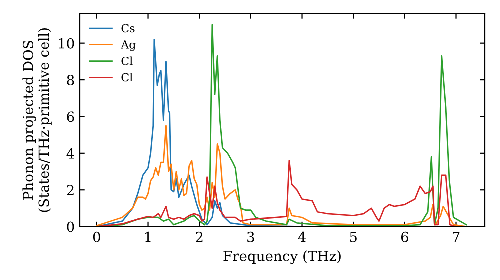 The height and width of the screenshot is (280, 500). I want to click on y-tick-label: 4, so click(70, 153).